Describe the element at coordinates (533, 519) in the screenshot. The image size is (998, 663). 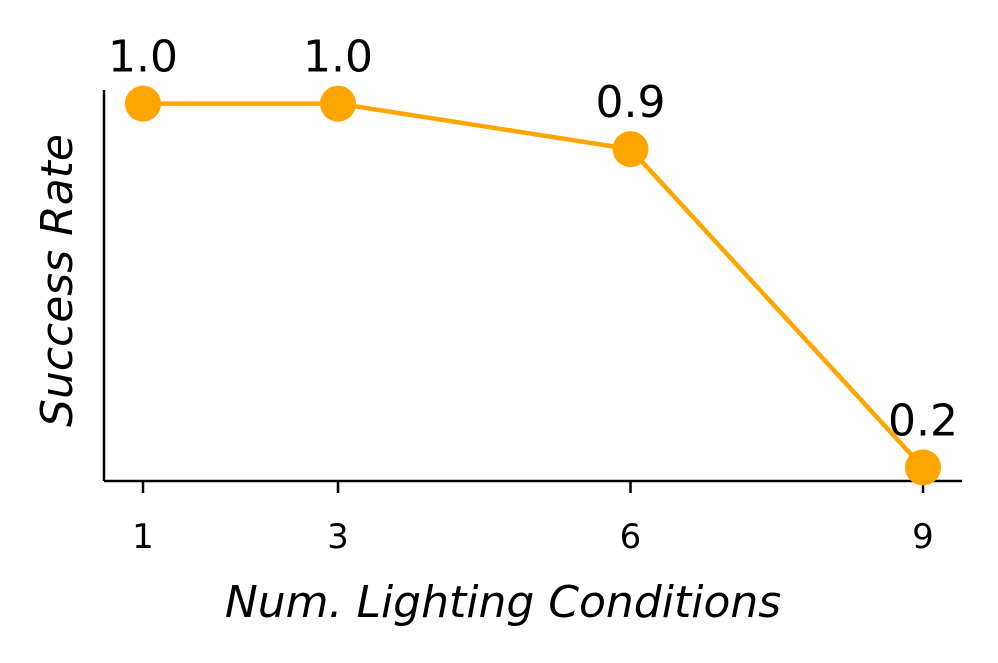
I see `x-ticks: 1 3 6 9` at that location.